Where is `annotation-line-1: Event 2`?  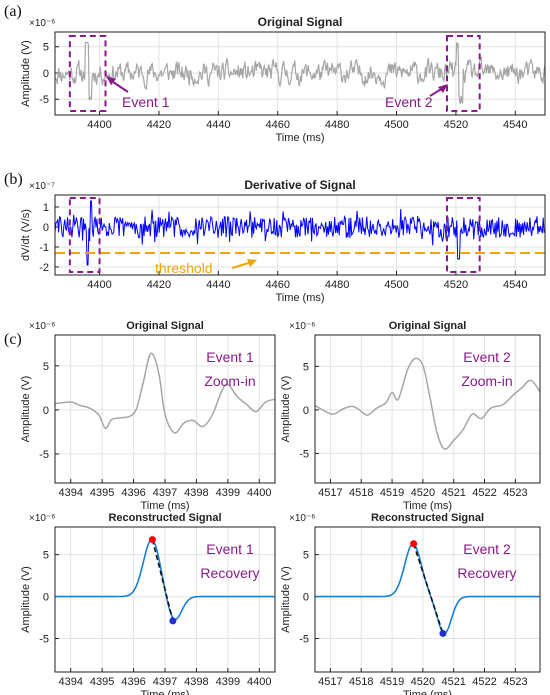
annotation-line-1: Event 2 is located at coordinates (487, 357).